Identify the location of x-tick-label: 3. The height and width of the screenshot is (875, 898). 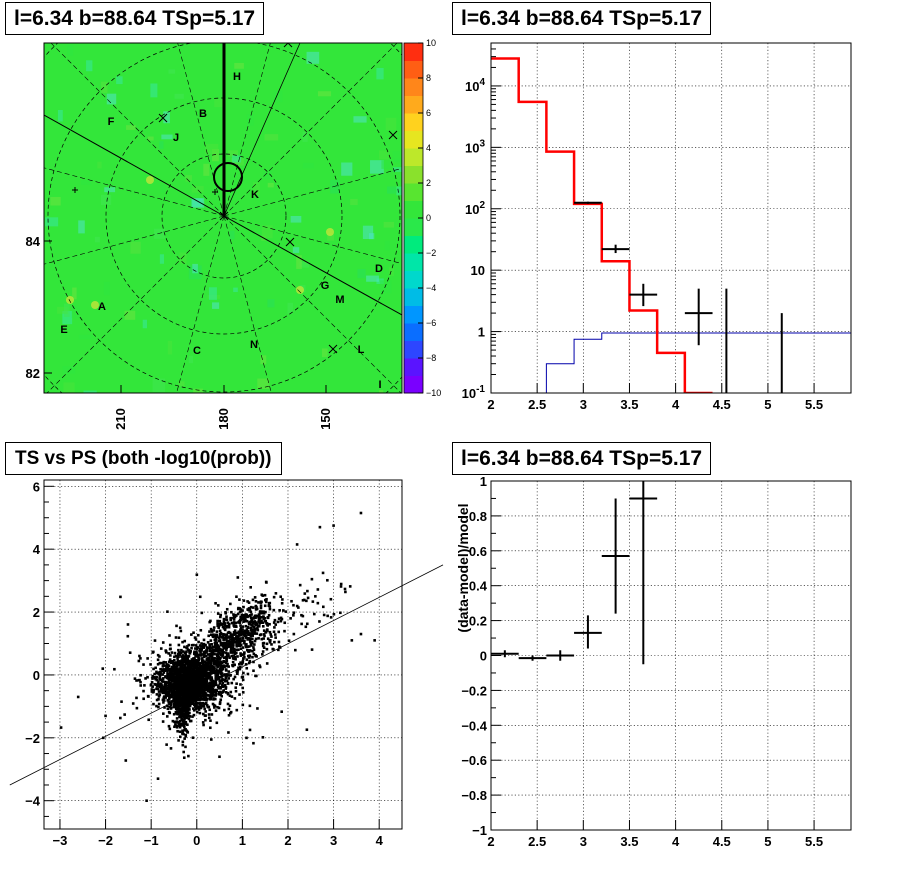
(583, 404).